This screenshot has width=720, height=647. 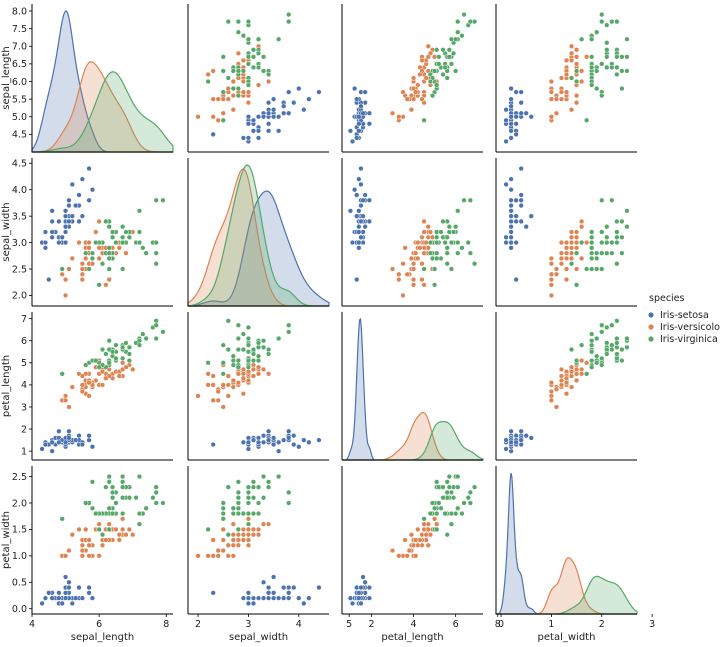 What do you see at coordinates (102, 386) in the screenshot?
I see `panel-petal_length-vs-sepal_length` at bounding box center [102, 386].